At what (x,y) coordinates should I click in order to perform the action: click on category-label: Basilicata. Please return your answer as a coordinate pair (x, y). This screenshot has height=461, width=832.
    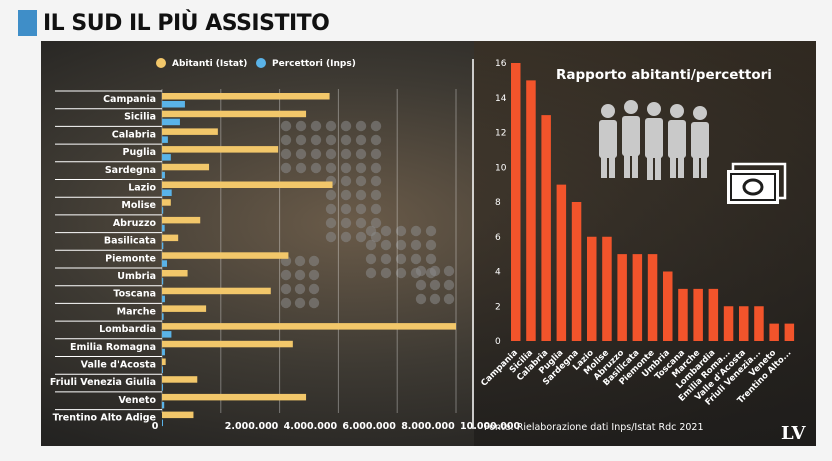
    Looking at the image, I should click on (130, 241).